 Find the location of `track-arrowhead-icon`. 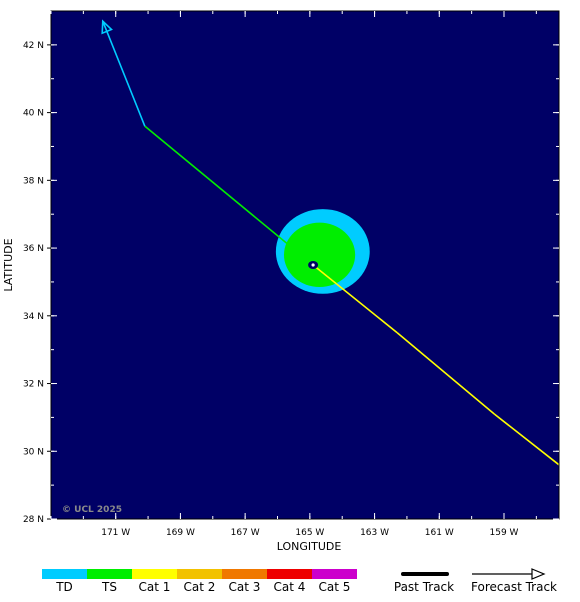

track-arrowhead-icon is located at coordinates (107, 27).